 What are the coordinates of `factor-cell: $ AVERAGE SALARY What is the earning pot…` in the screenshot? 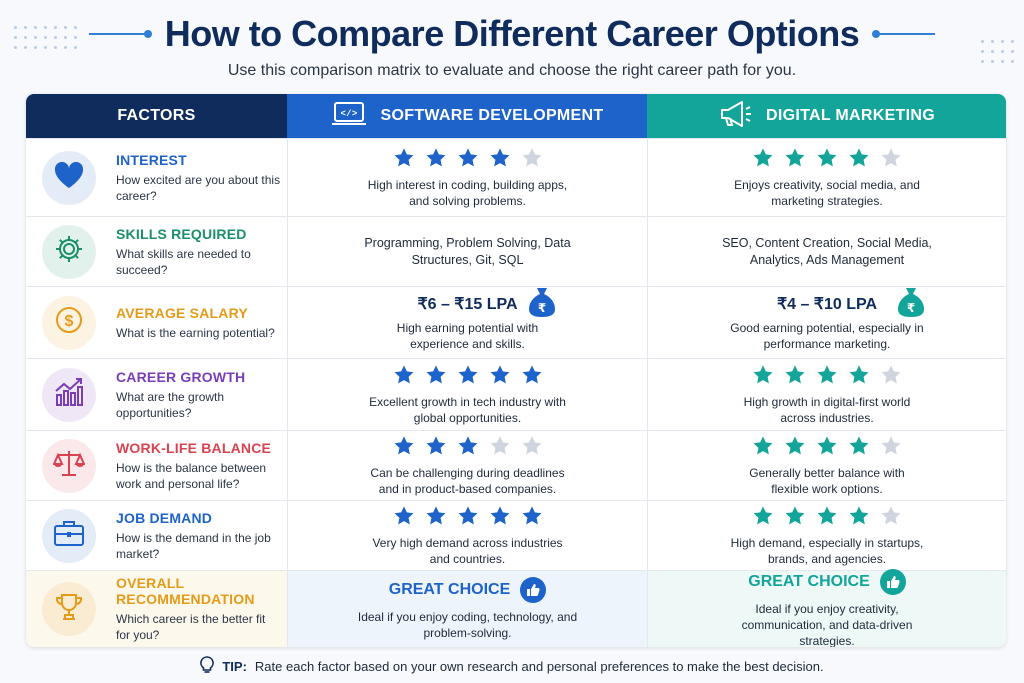 It's located at (156, 322).